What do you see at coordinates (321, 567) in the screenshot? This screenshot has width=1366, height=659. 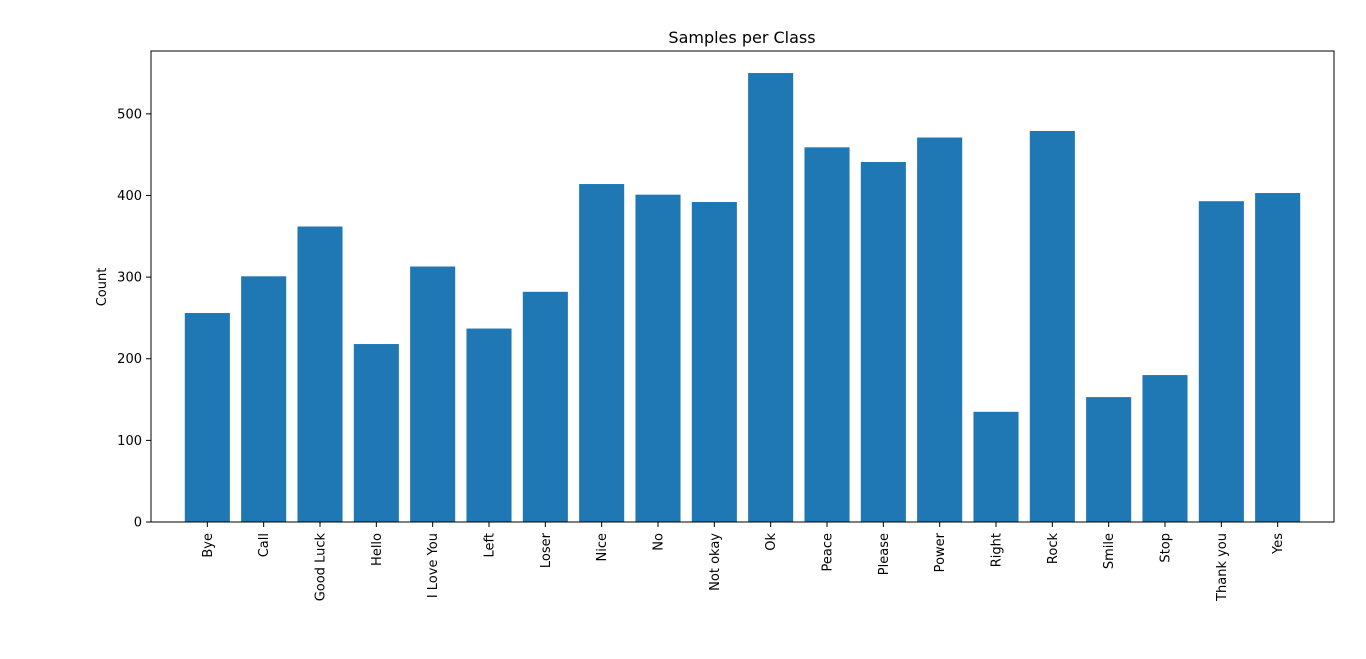 I see `x-tick-label: Good Luck` at bounding box center [321, 567].